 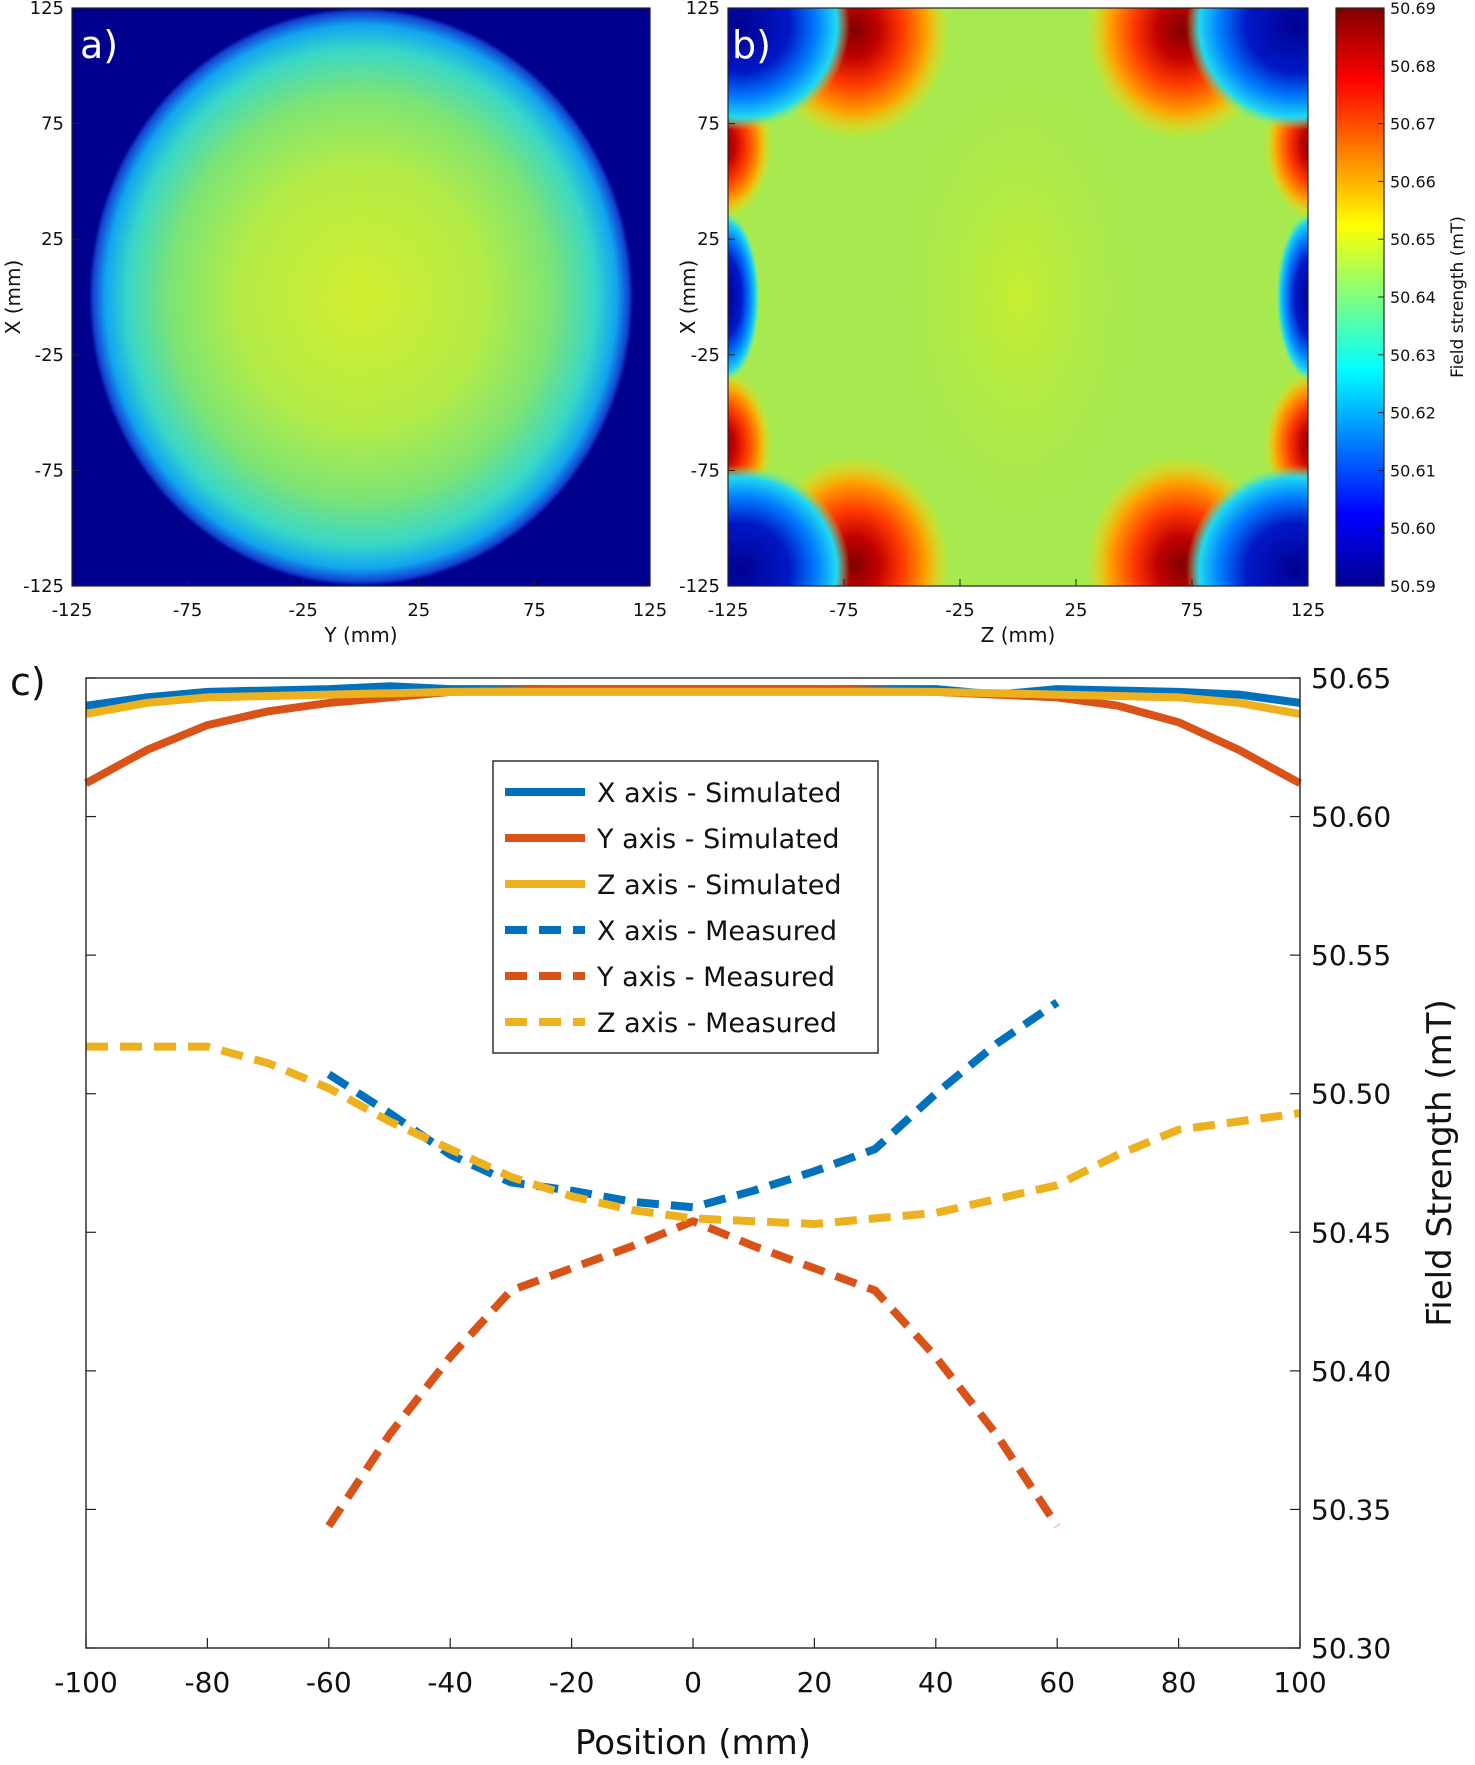 I want to click on colorbar-tick-label: 50.64, so click(x=1413, y=297).